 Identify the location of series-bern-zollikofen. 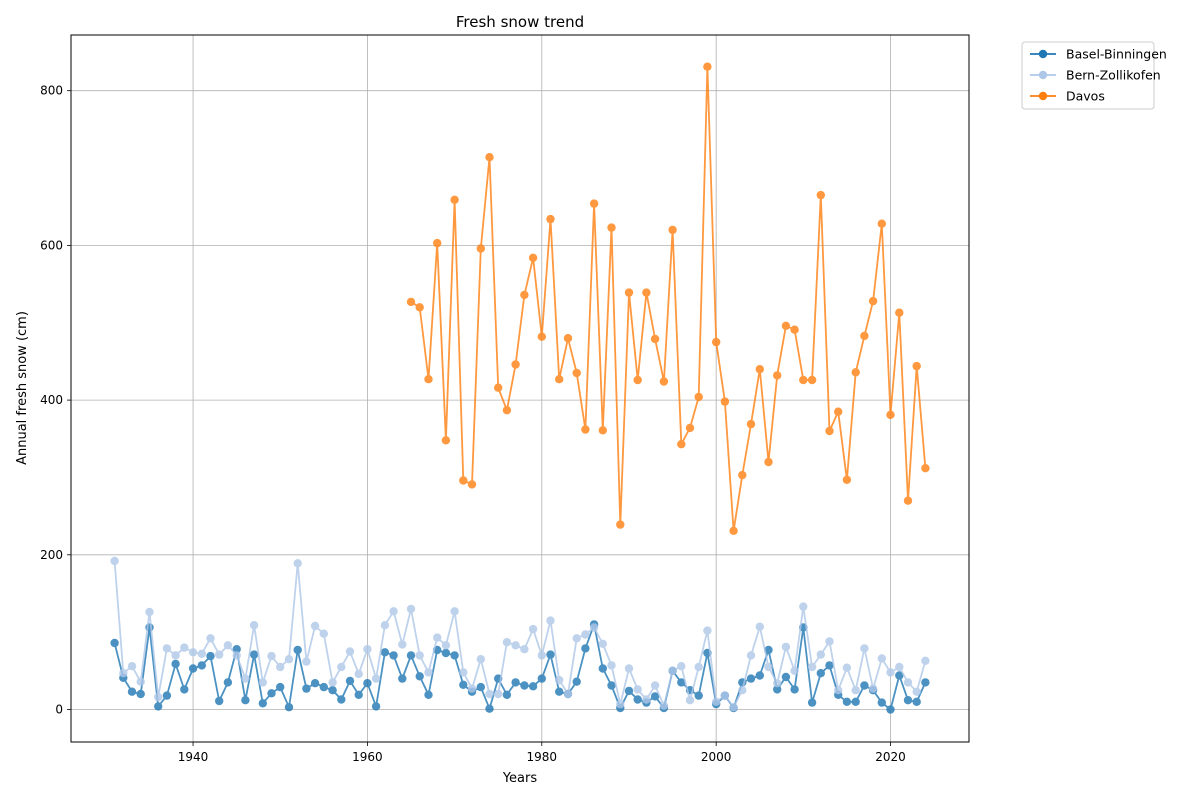
(520, 634).